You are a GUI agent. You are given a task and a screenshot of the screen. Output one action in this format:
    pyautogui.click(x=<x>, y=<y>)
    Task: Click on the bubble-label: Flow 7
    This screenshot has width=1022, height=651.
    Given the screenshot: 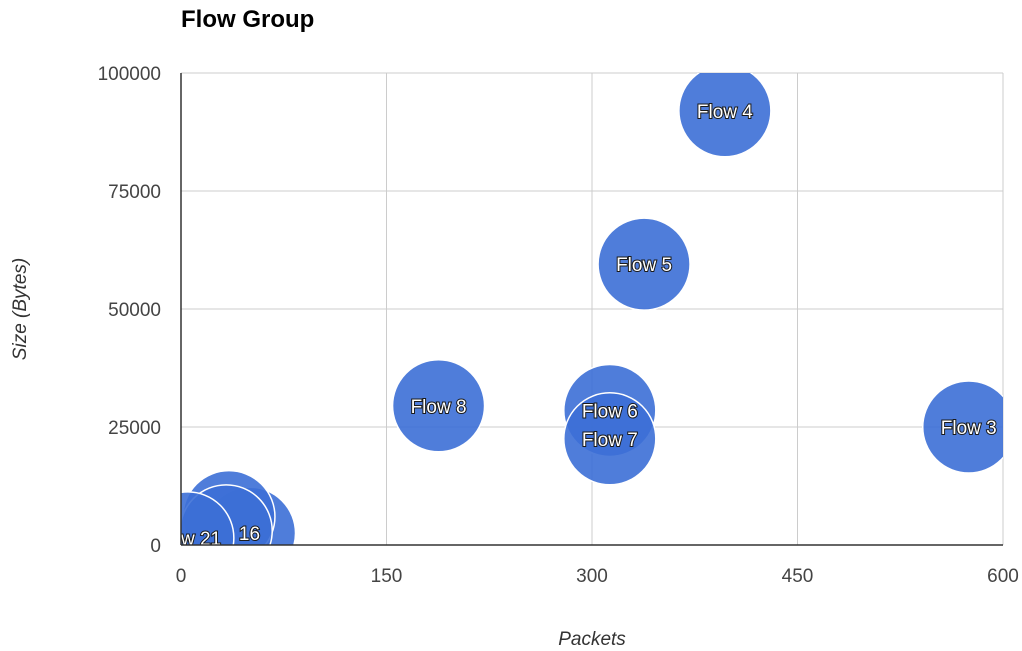 What is the action you would take?
    pyautogui.click(x=610, y=440)
    